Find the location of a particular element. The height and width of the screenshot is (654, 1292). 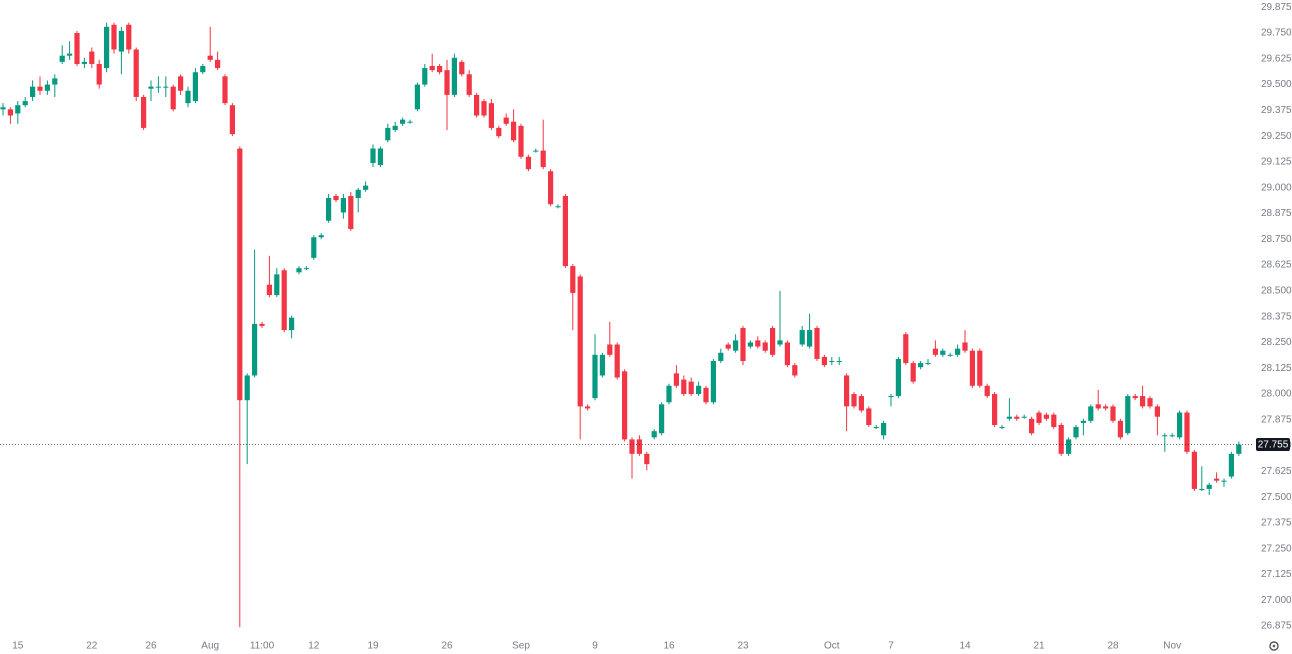

y-tick-label: 27.250 is located at coordinates (1276, 548).